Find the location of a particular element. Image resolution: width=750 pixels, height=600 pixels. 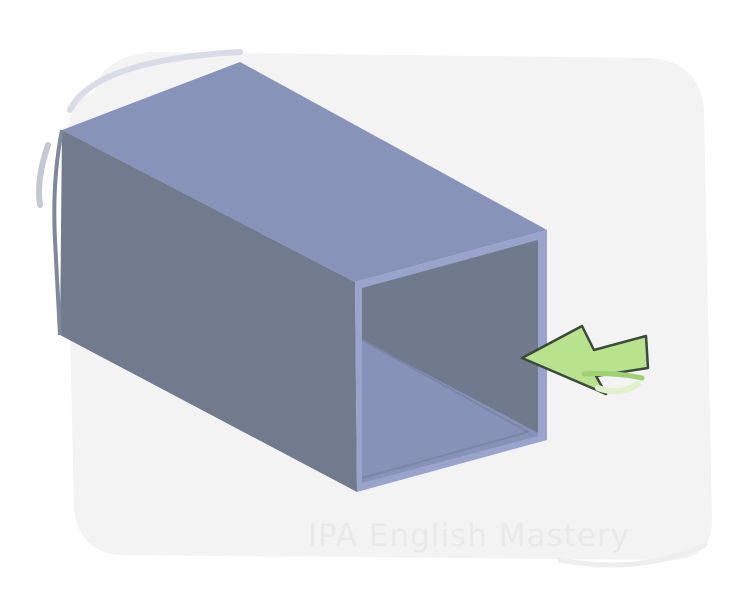

tube-inner-wall is located at coordinates (450, 336).